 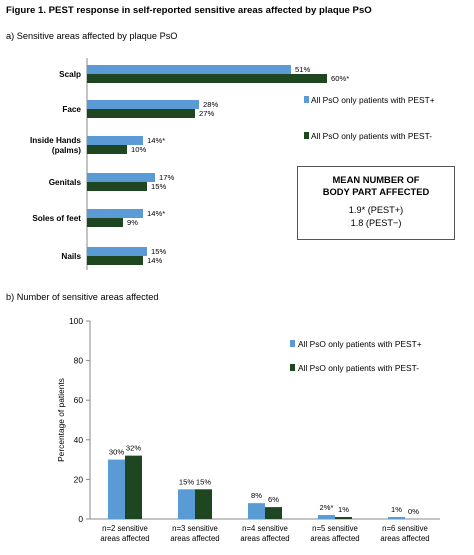 What do you see at coordinates (61, 420) in the screenshot?
I see `panel-b-y-axis-title: Percentage of patients` at bounding box center [61, 420].